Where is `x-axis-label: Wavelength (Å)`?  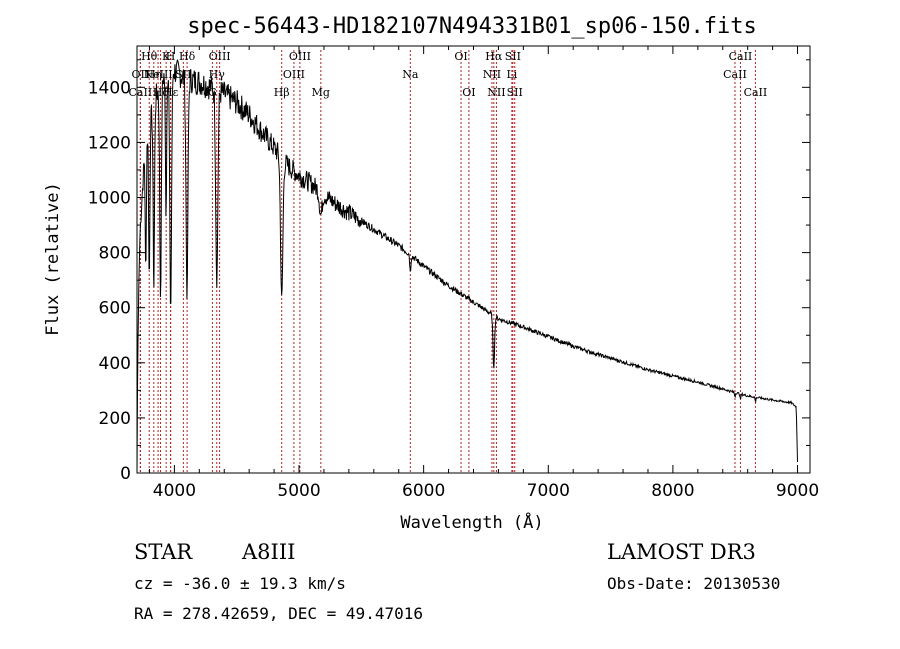
x-axis-label: Wavelength (Å) is located at coordinates (471, 522).